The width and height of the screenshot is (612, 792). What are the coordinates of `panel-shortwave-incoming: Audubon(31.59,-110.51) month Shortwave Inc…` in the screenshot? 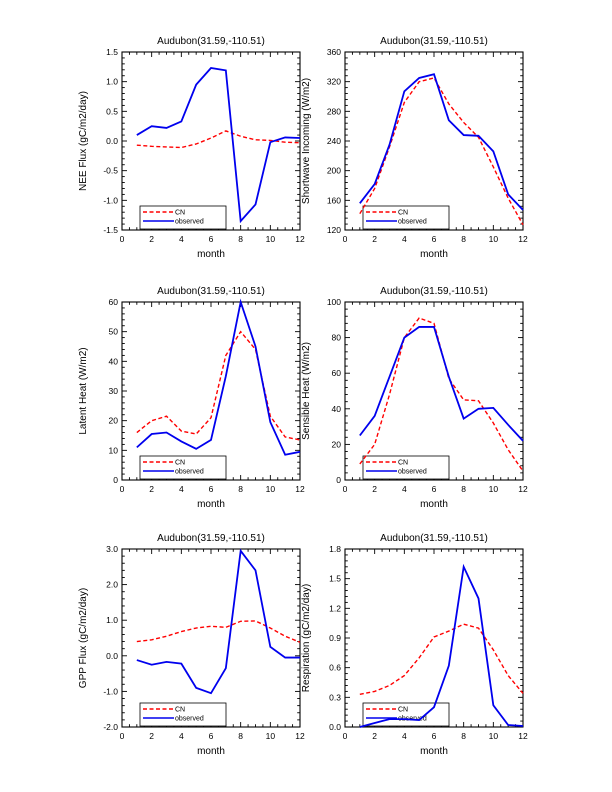 It's located at (418, 155).